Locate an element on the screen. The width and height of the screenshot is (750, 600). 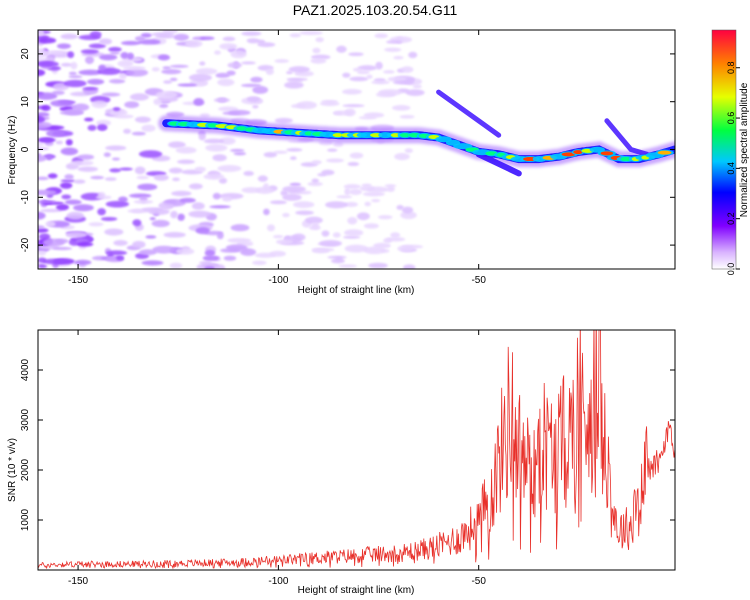
snr-x-tick-label: -100 is located at coordinates (278, 581).